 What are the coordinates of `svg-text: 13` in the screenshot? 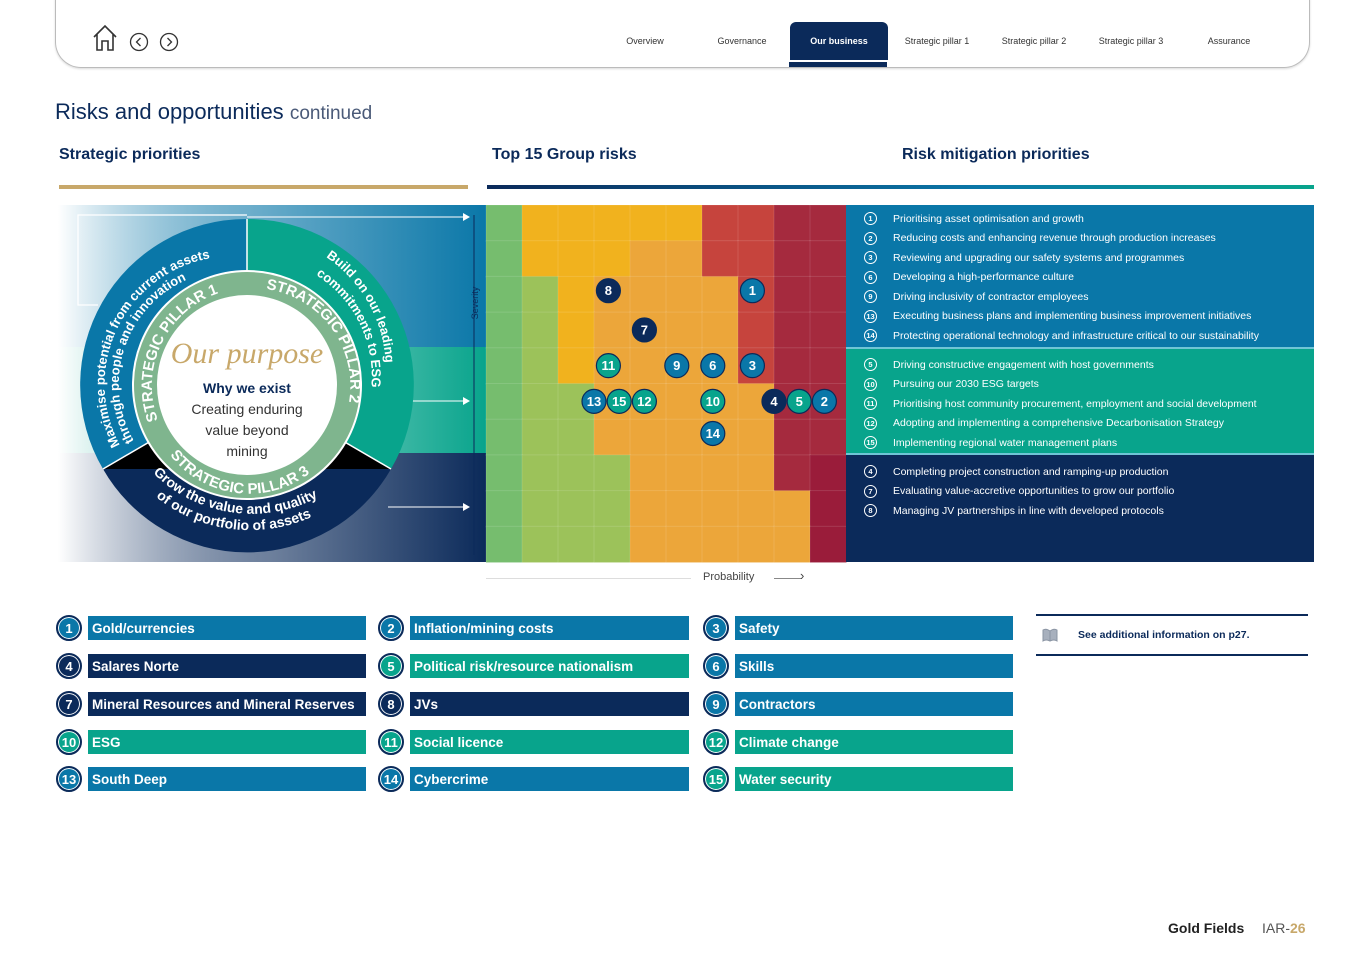 It's located at (594, 401).